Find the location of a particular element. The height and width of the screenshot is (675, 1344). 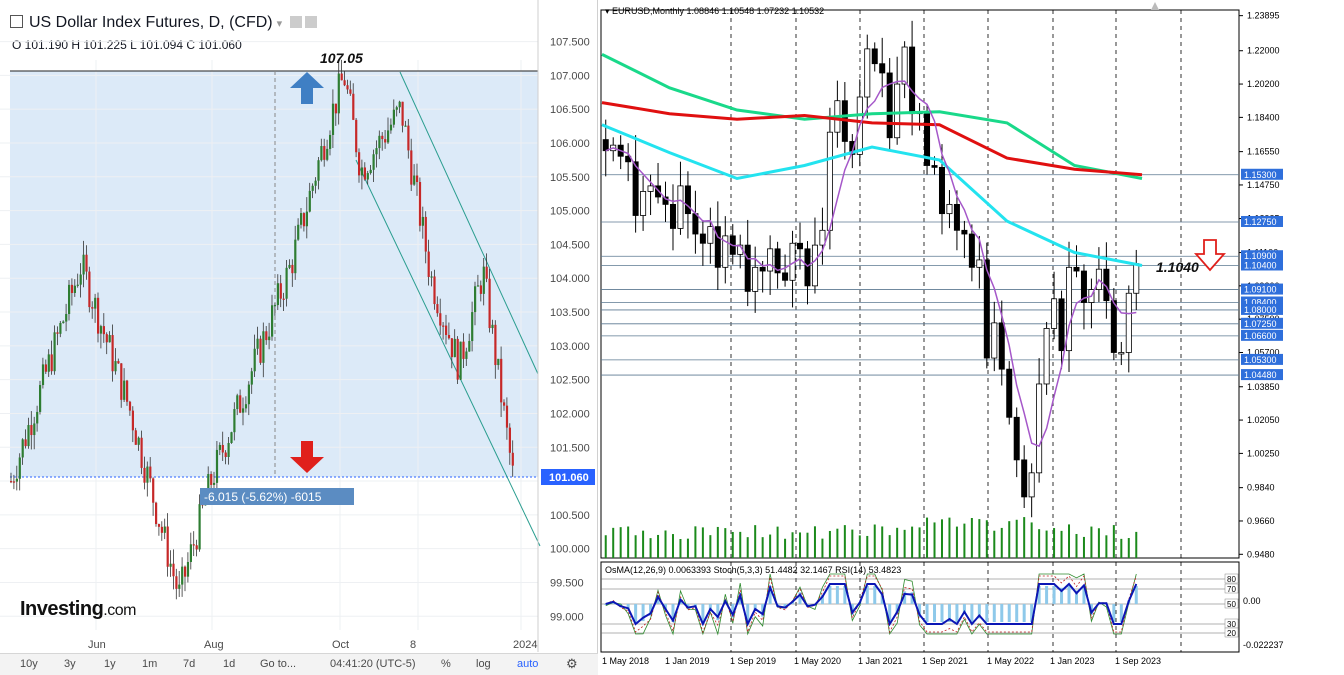

gear-icon is located at coordinates (311, 22).